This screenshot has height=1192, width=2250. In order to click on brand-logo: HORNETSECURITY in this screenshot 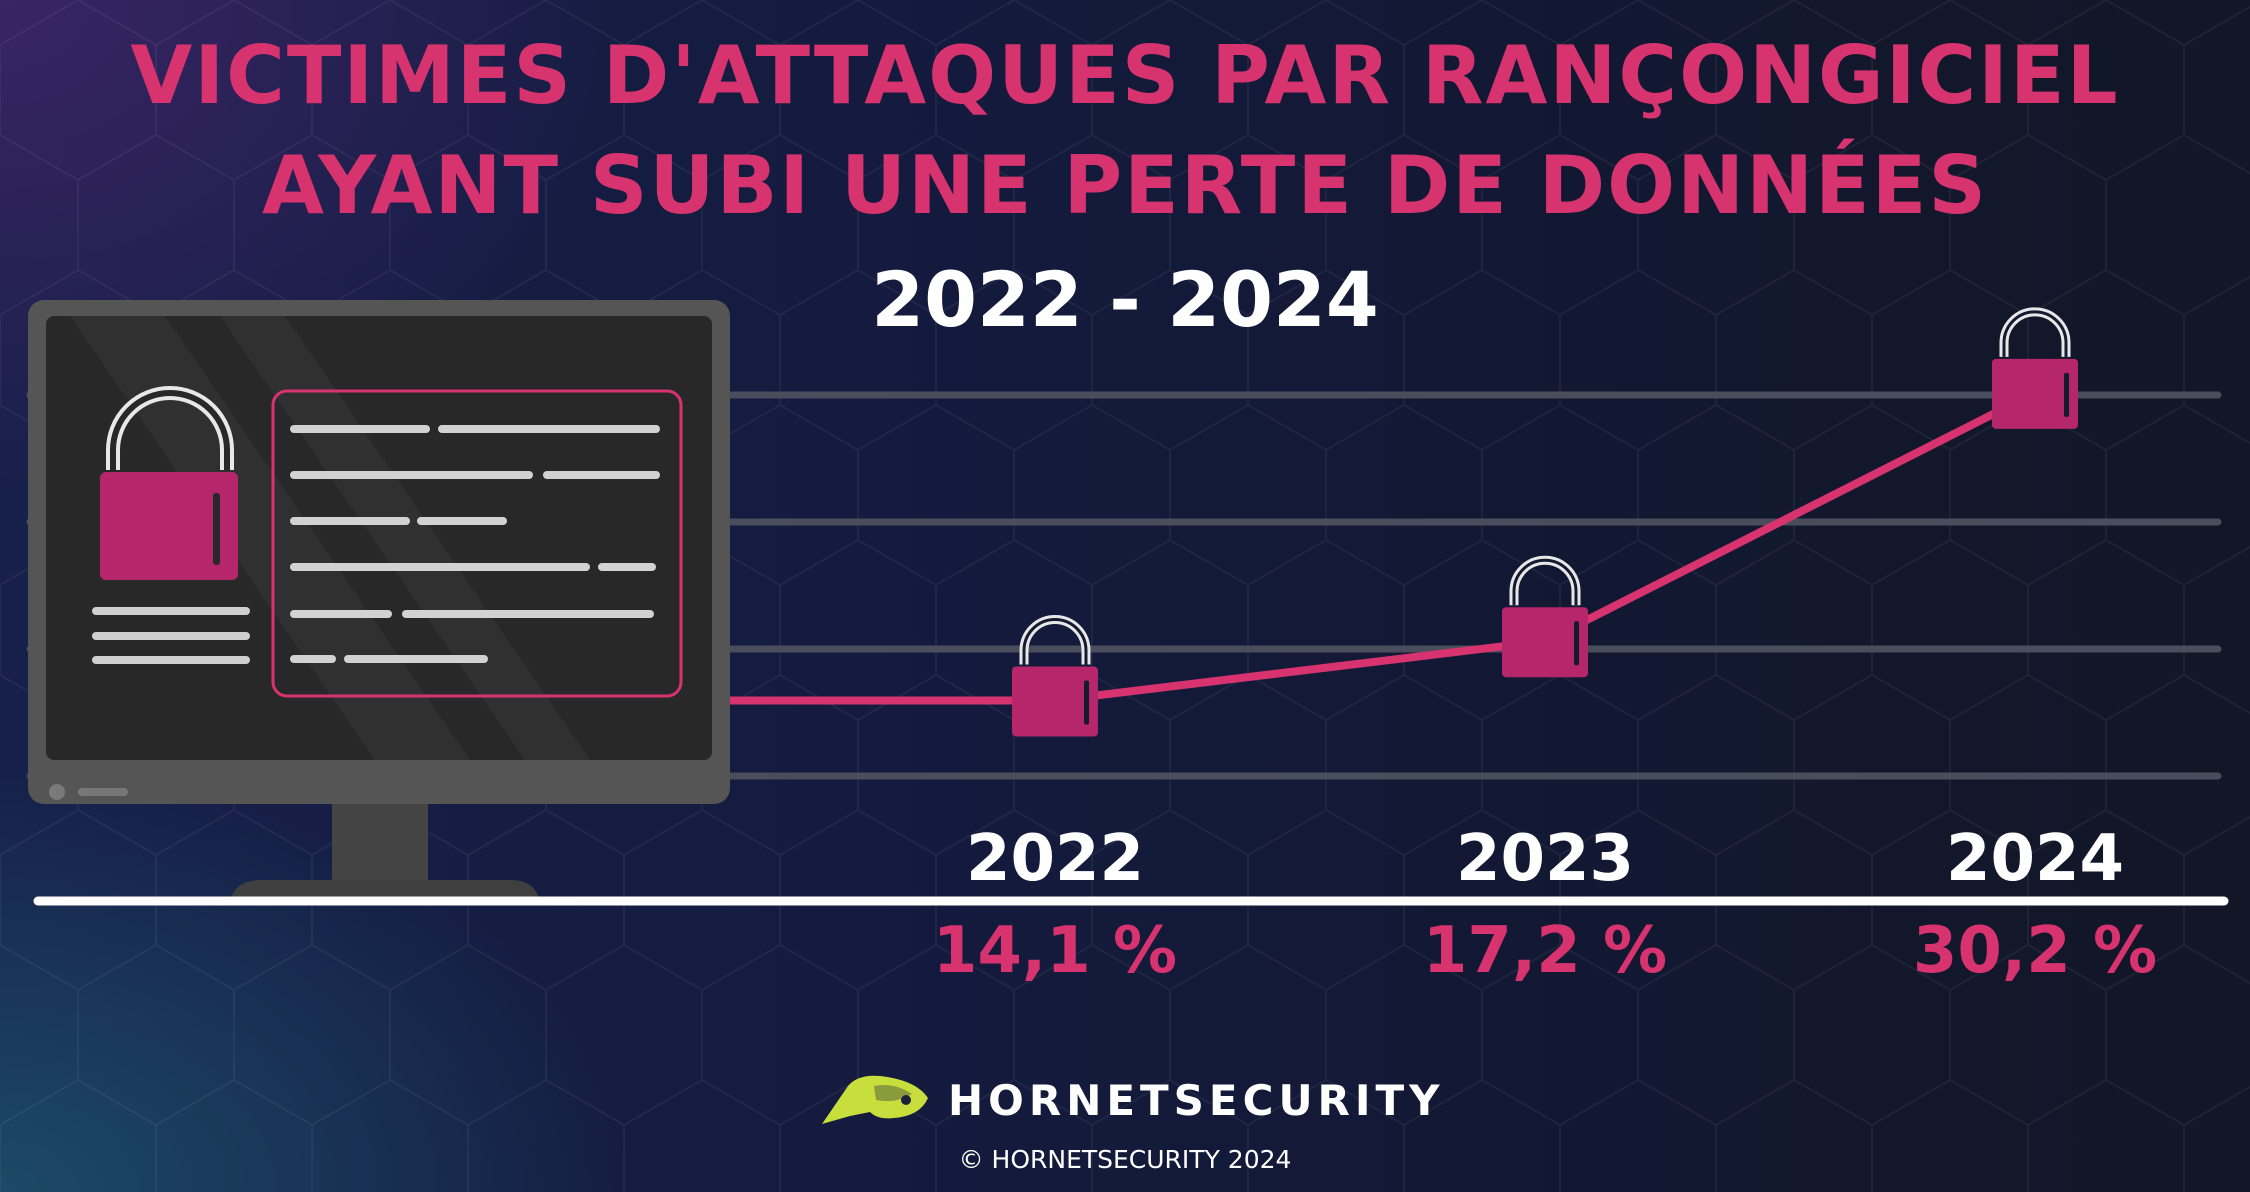, I will do `click(1132, 1100)`.